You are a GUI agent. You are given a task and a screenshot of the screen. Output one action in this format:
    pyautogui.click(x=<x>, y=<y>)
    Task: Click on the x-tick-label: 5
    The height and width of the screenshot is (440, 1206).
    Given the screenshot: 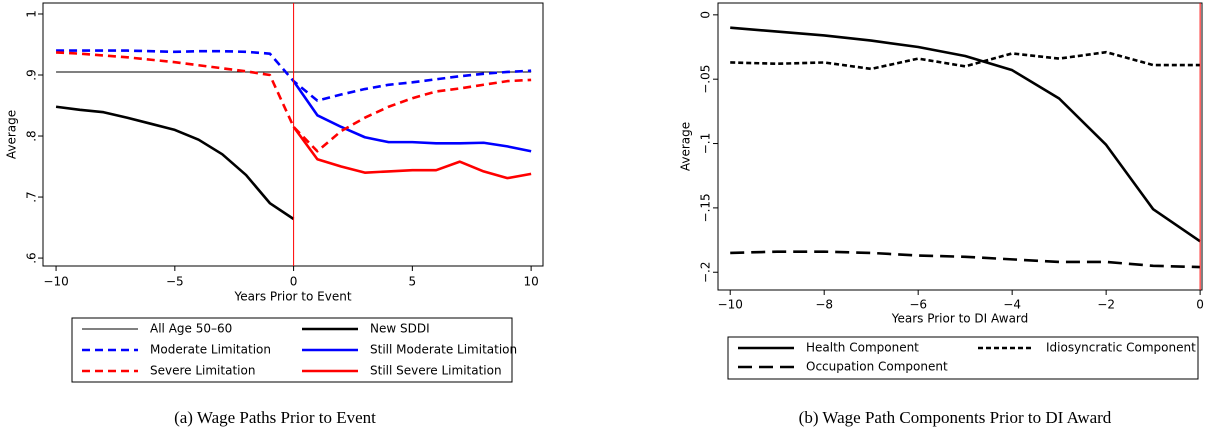 What is the action you would take?
    pyautogui.click(x=413, y=282)
    